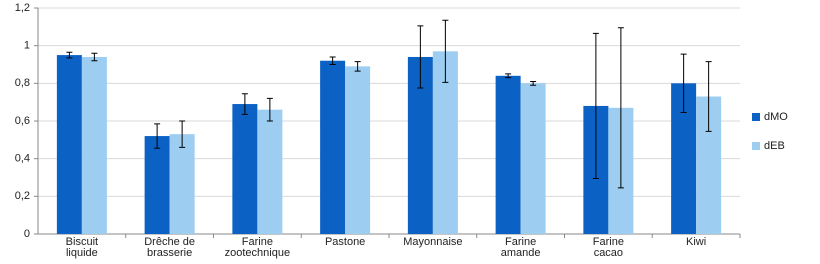  What do you see at coordinates (608, 247) in the screenshot?
I see `x-tick-label: Farine cacao` at bounding box center [608, 247].